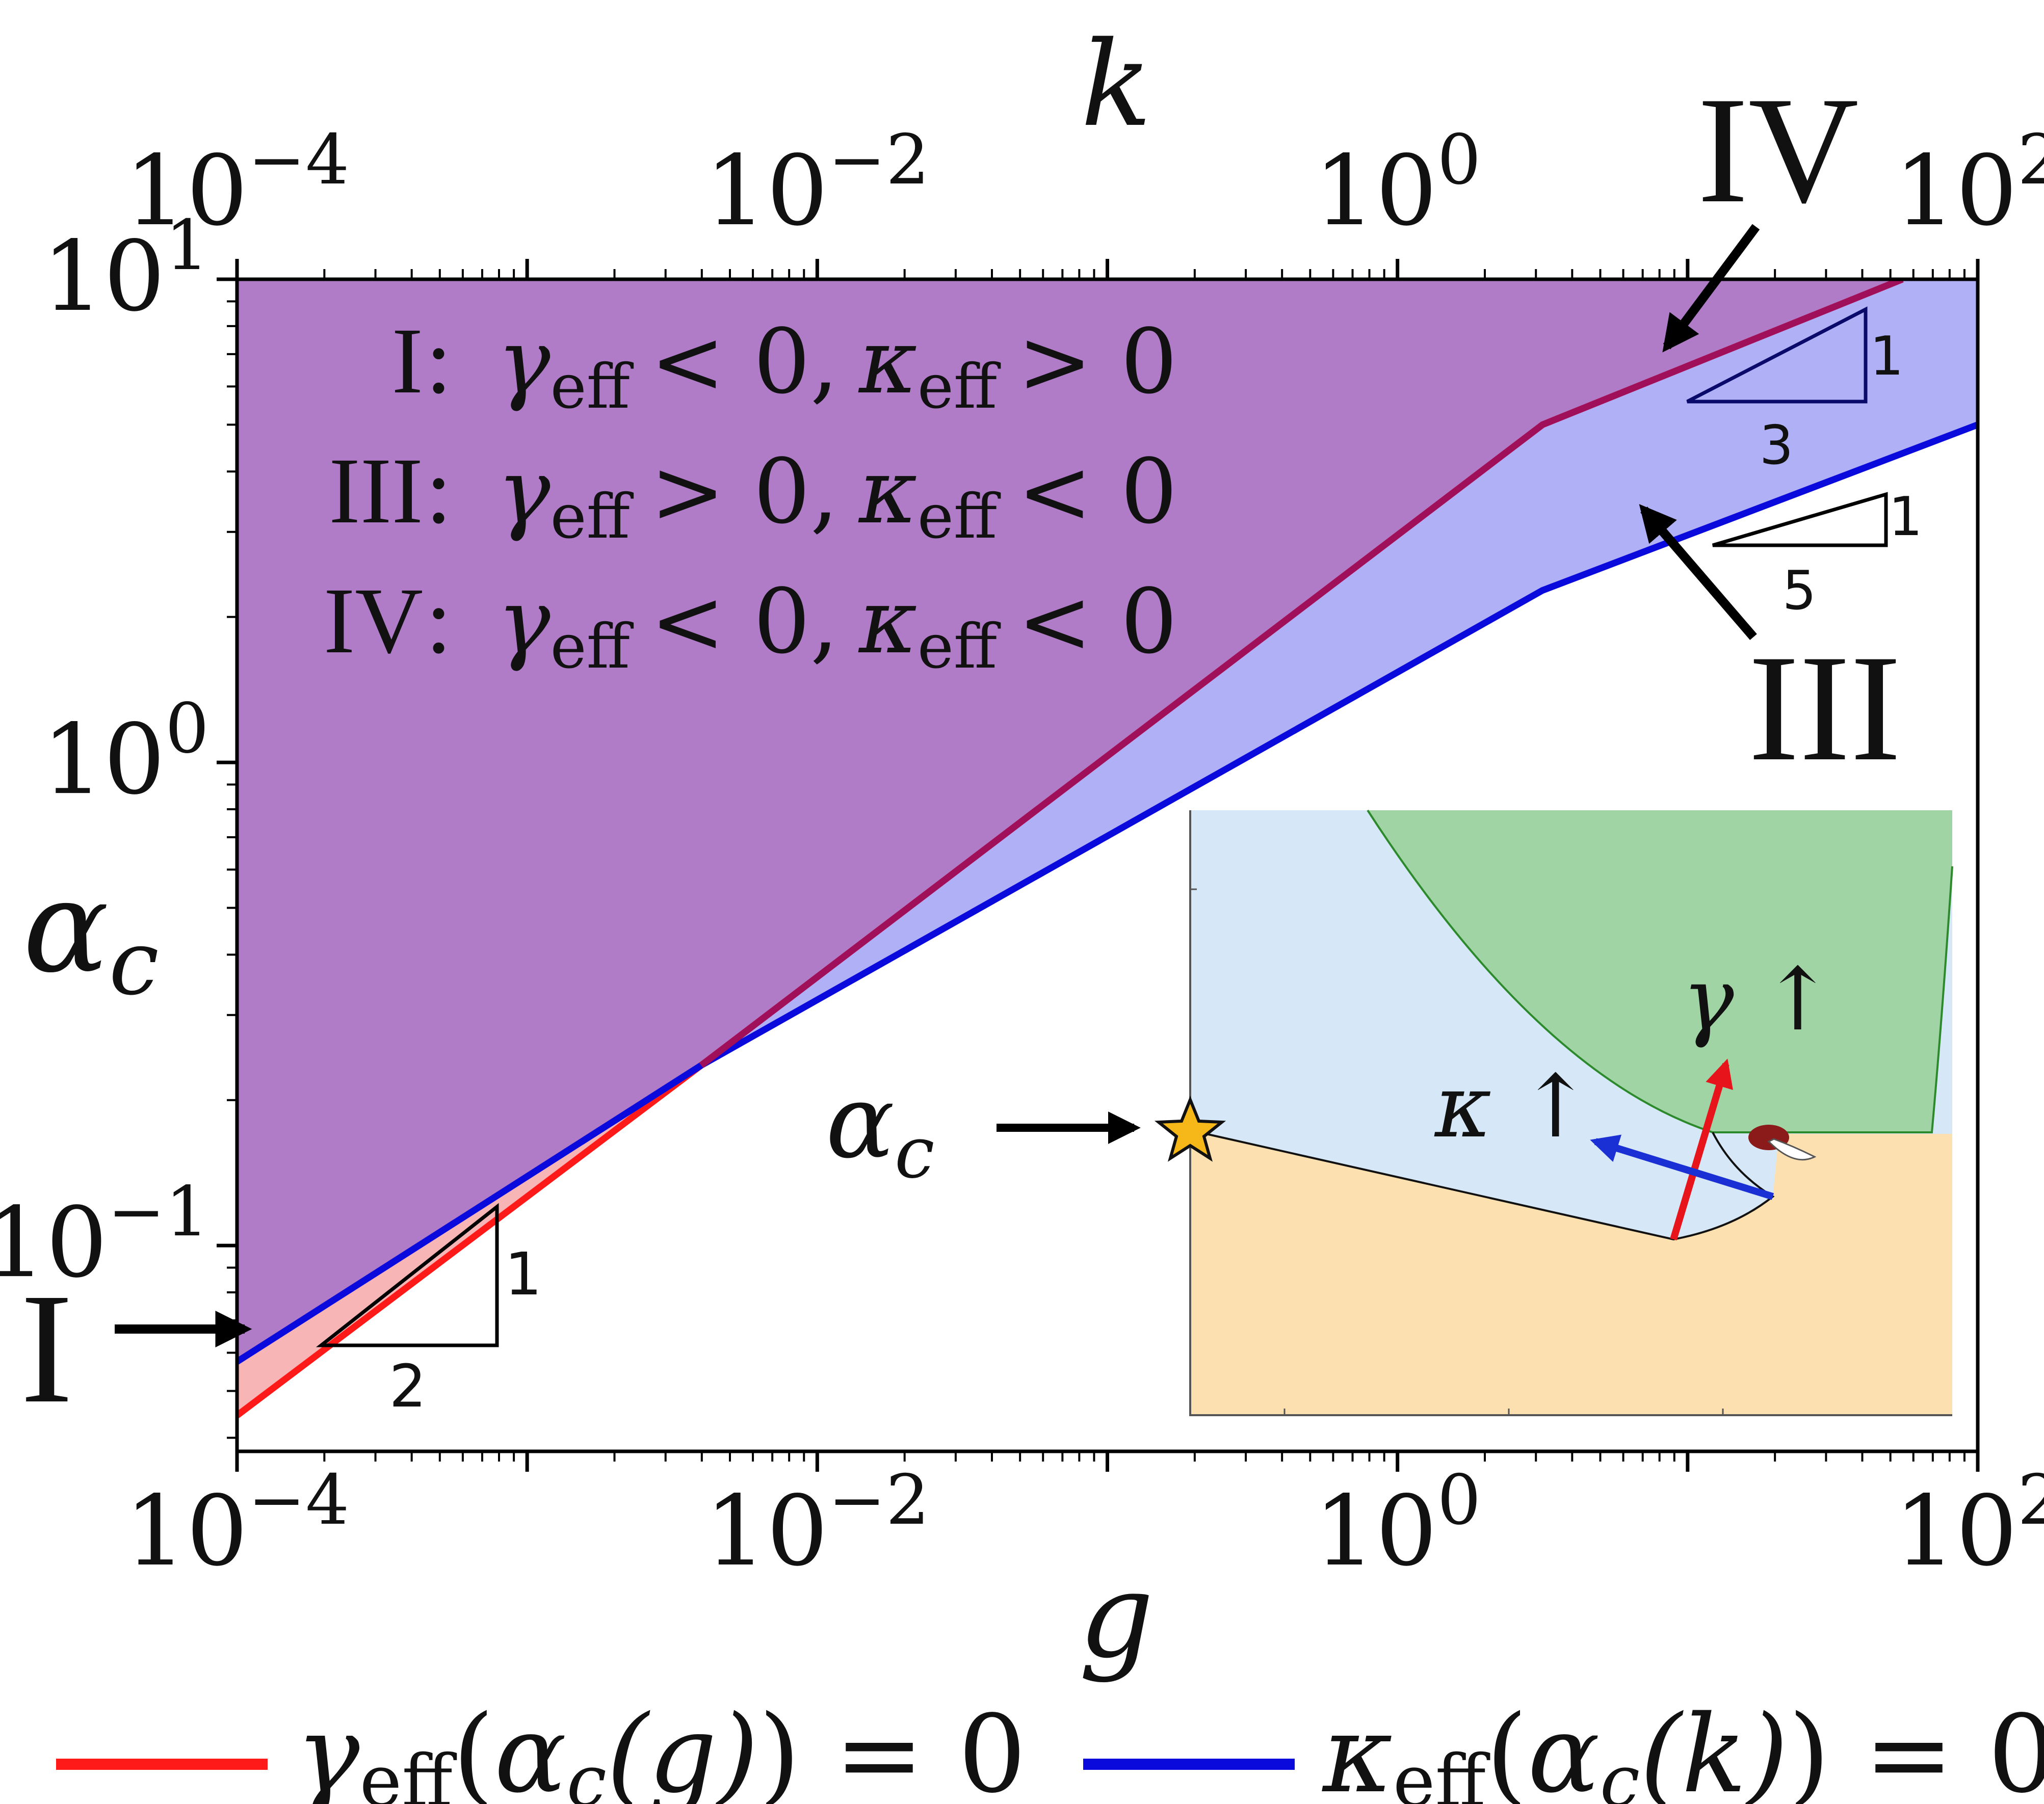 The height and width of the screenshot is (1804, 2044). I want to click on kappa-arrow-label: κ ↑, so click(1513, 1107).